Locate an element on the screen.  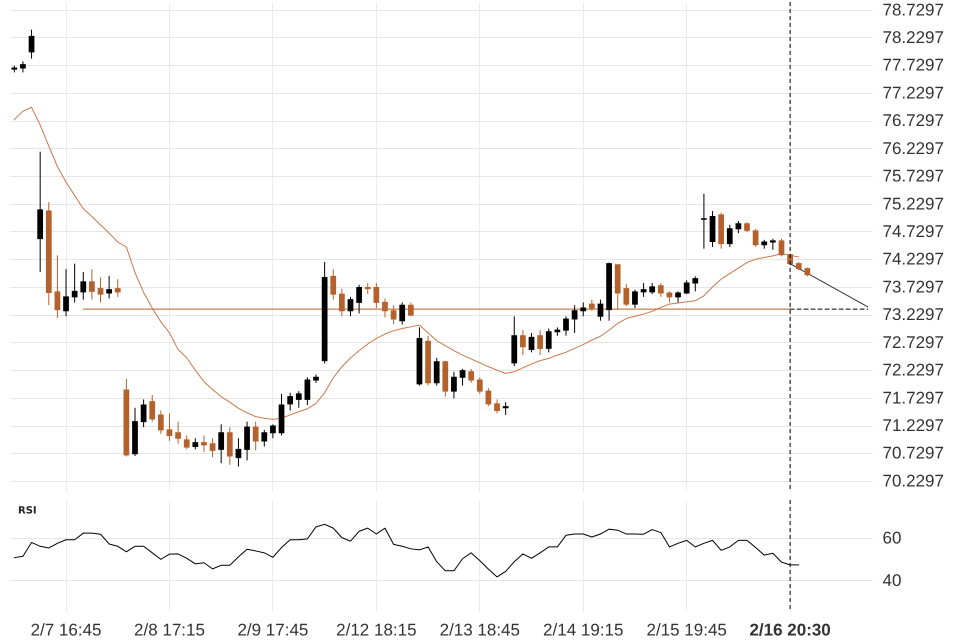
x-tick-label: 2/12 18:15 is located at coordinates (376, 630).